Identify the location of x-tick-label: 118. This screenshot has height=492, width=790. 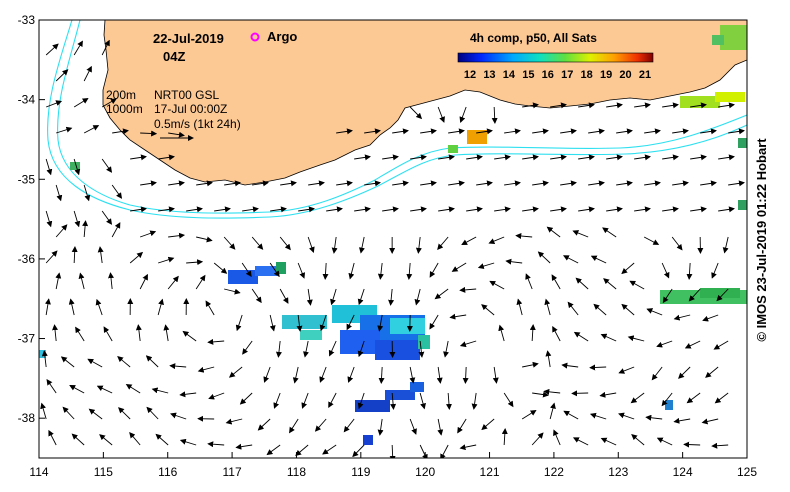
(296, 472).